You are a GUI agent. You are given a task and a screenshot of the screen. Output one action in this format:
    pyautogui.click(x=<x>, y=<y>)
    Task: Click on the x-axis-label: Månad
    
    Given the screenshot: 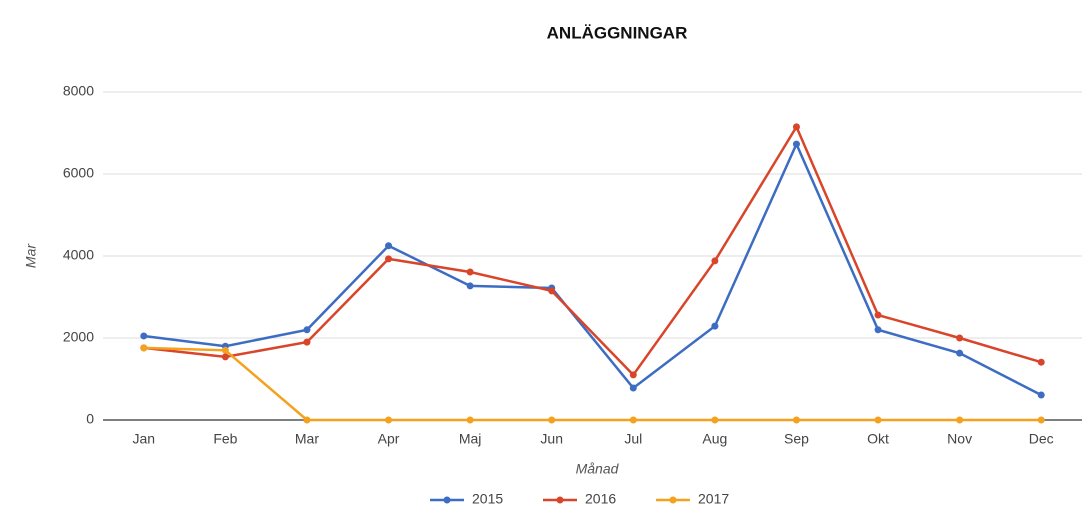 What is the action you would take?
    pyautogui.click(x=598, y=469)
    